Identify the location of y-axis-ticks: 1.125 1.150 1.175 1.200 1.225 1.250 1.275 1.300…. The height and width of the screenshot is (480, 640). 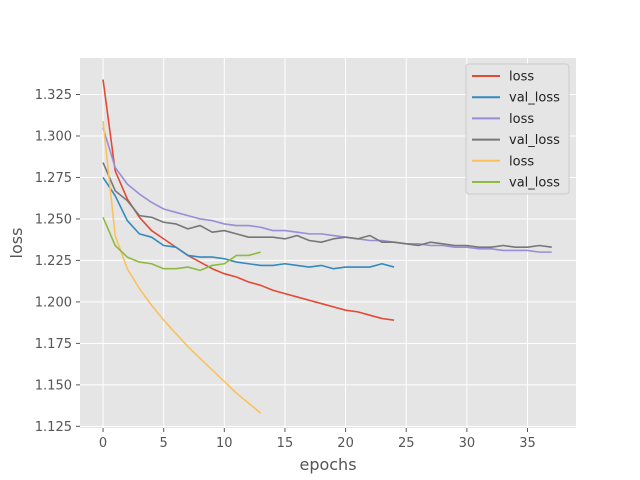
(57, 261).